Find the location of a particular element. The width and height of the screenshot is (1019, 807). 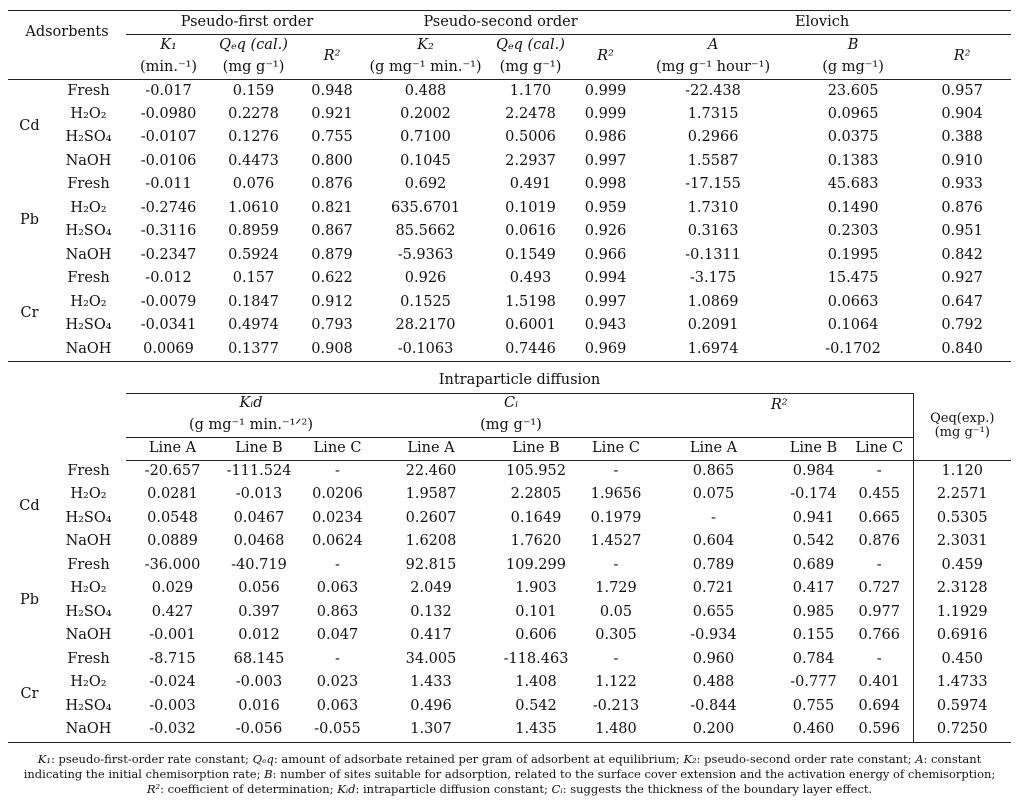

value-cell: 0.966 is located at coordinates (605, 254).